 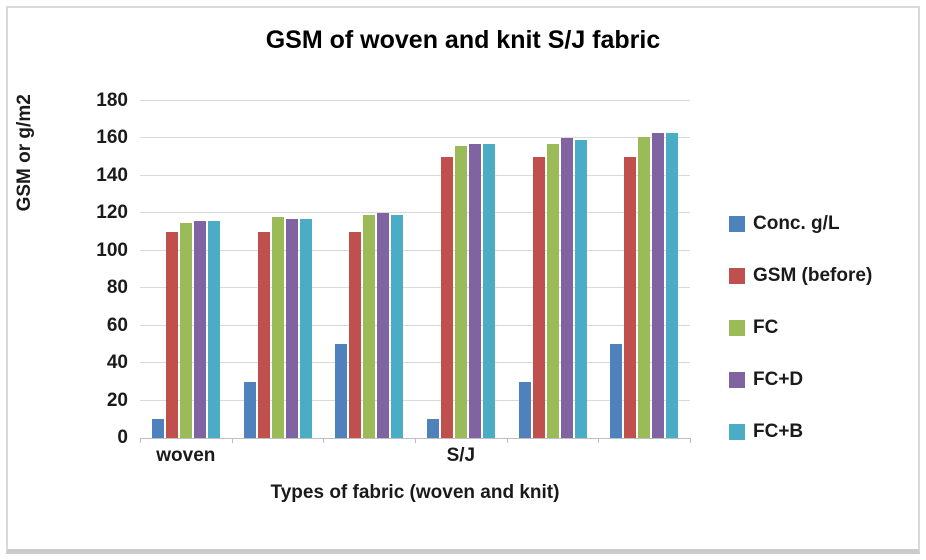 I want to click on legend-item: FC+B, so click(x=800, y=432).